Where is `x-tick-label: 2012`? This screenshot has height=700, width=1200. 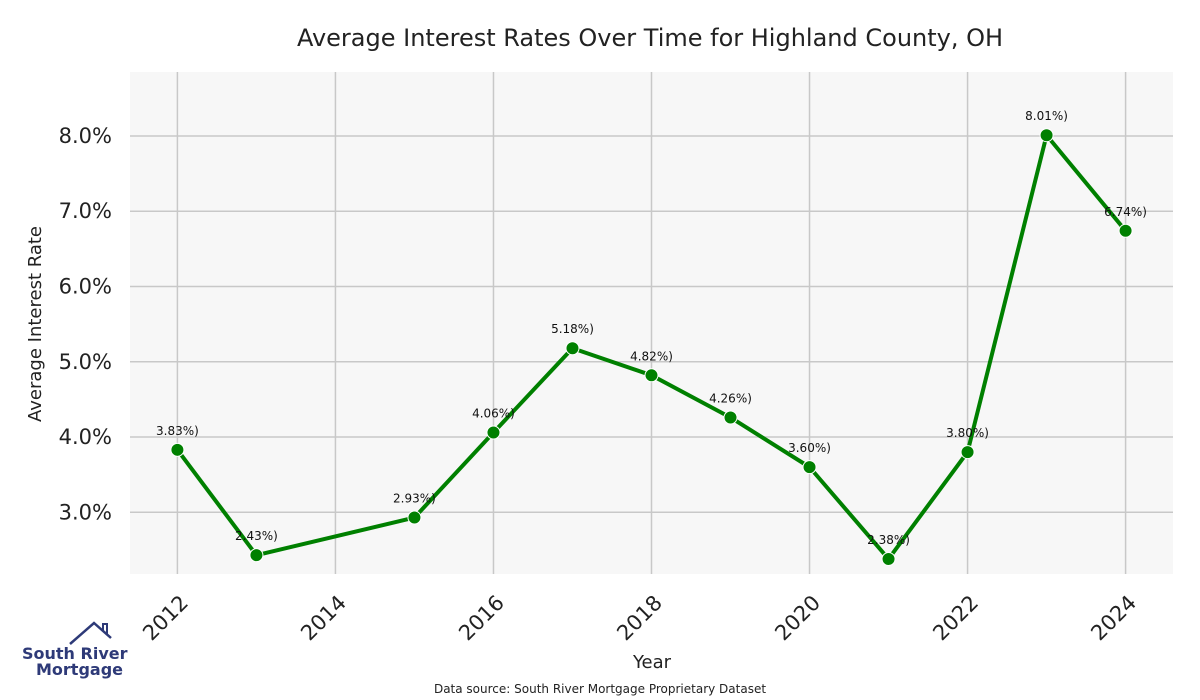 x-tick-label: 2012 is located at coordinates (165, 618).